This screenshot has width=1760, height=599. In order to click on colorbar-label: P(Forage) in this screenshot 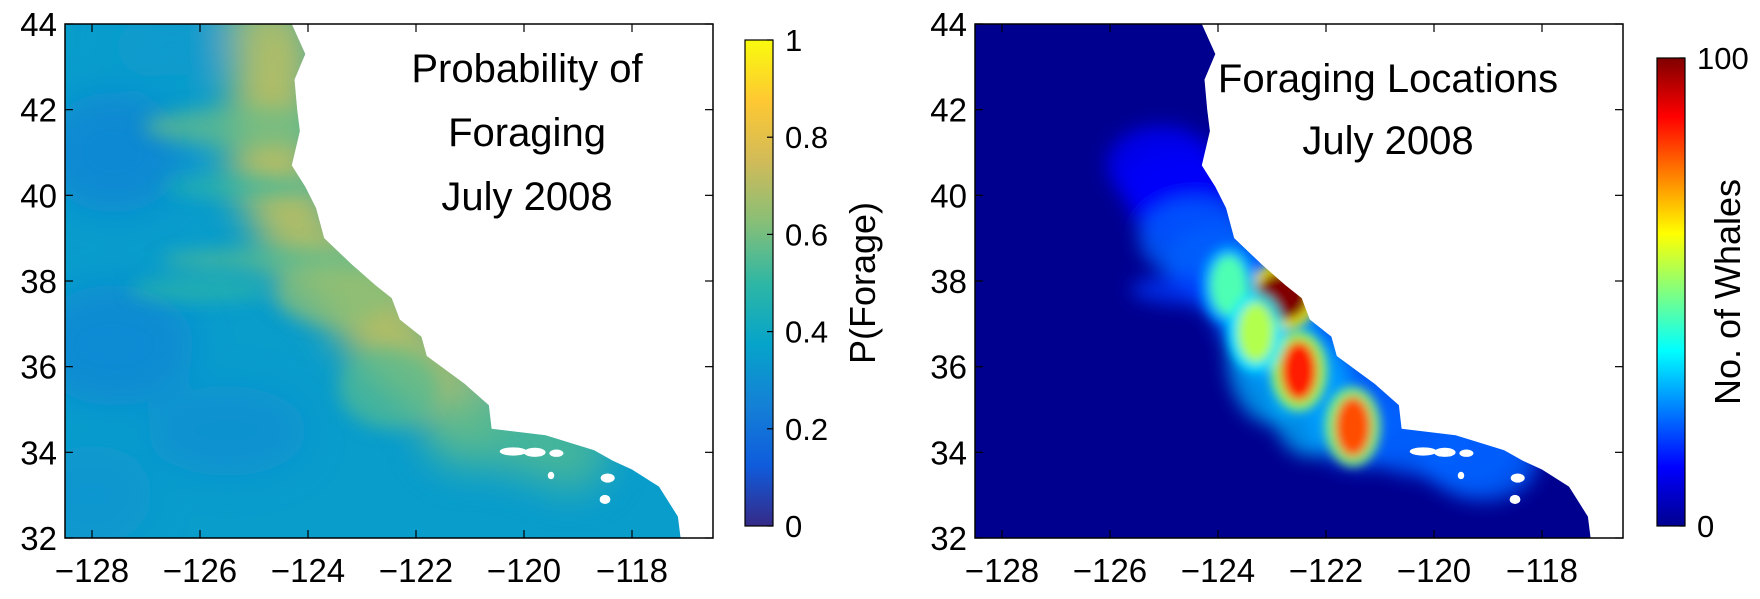, I will do `click(862, 283)`.